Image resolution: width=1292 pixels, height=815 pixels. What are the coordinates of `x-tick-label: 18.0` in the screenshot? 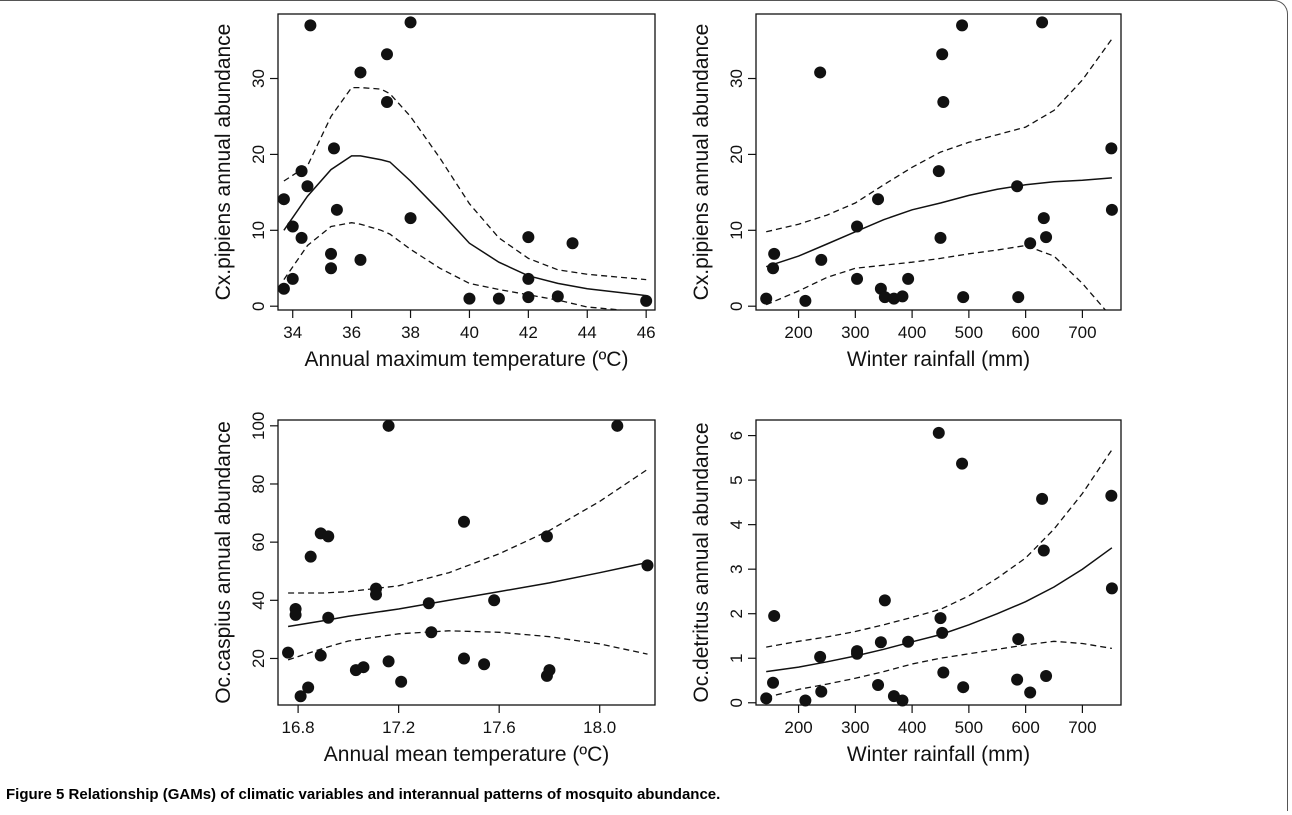 It's located at (599, 727).